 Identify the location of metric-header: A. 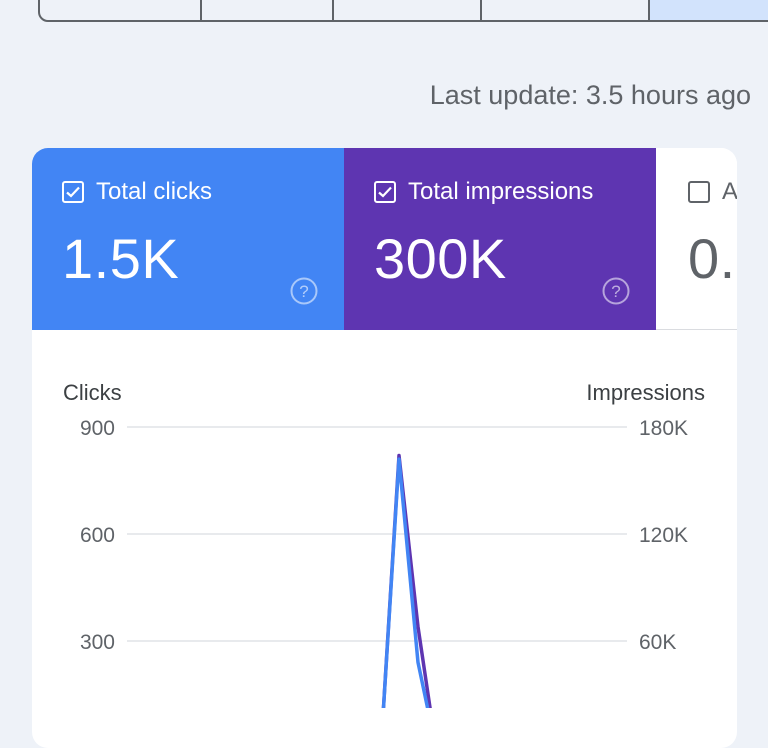
(712, 192).